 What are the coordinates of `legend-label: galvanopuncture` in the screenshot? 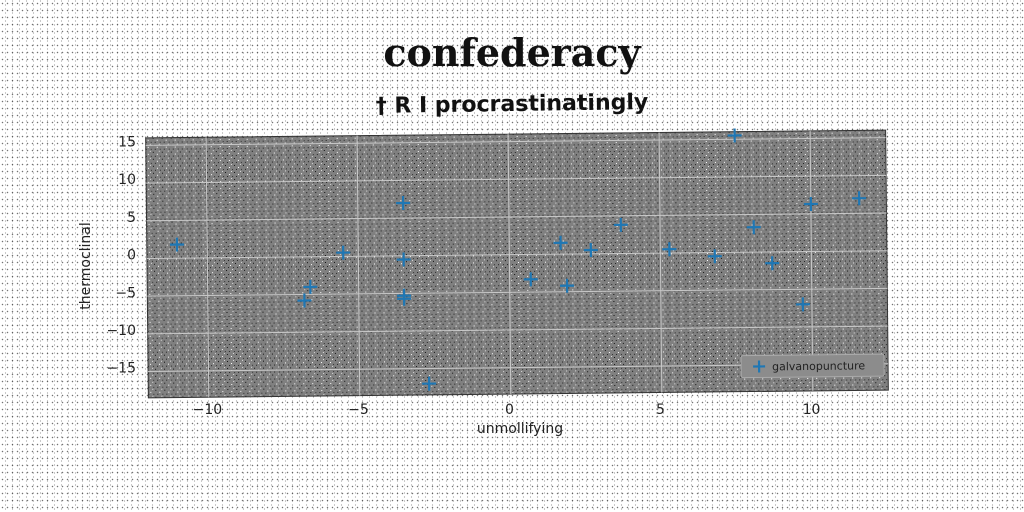 It's located at (818, 366).